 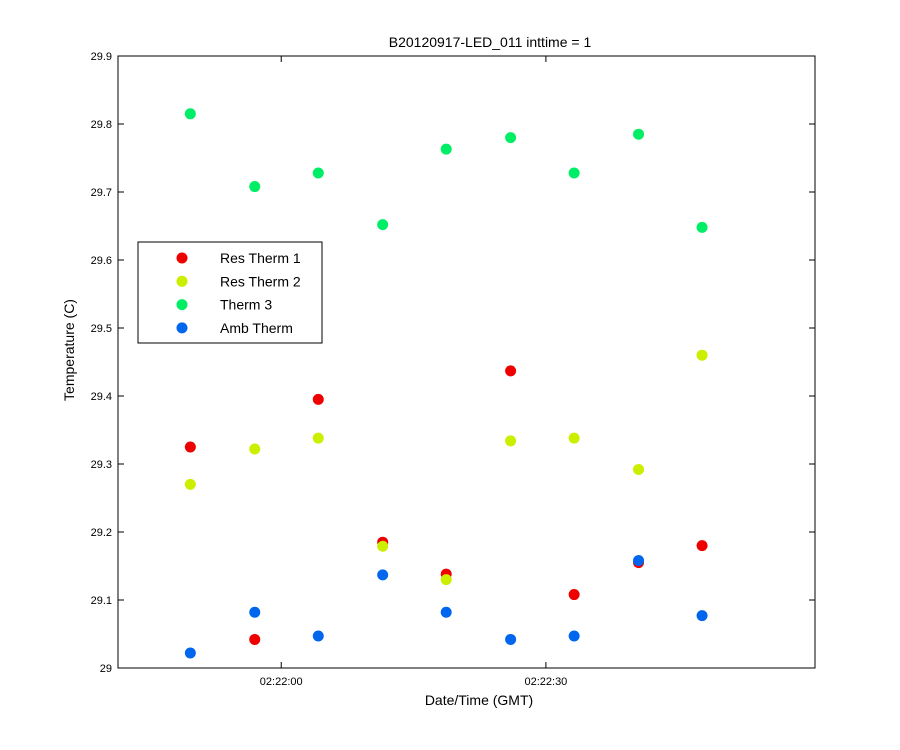 What do you see at coordinates (106, 669) in the screenshot?
I see `y-tick-label: 29` at bounding box center [106, 669].